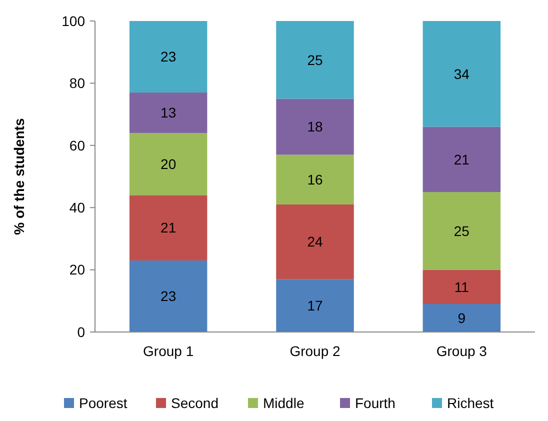 The height and width of the screenshot is (421, 548). I want to click on legend-label: Second, so click(194, 402).